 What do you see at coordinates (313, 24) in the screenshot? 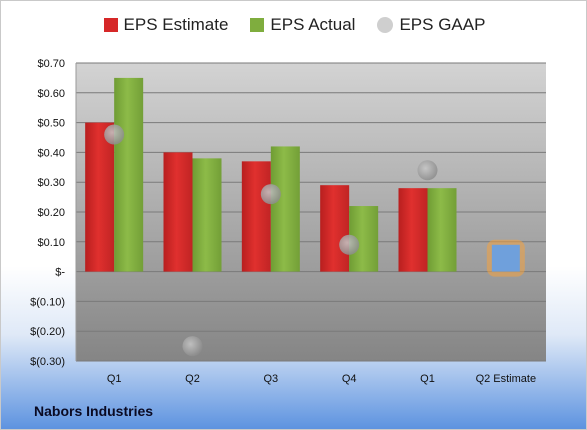
I see `legend-label-actual: EPS Actual` at bounding box center [313, 24].